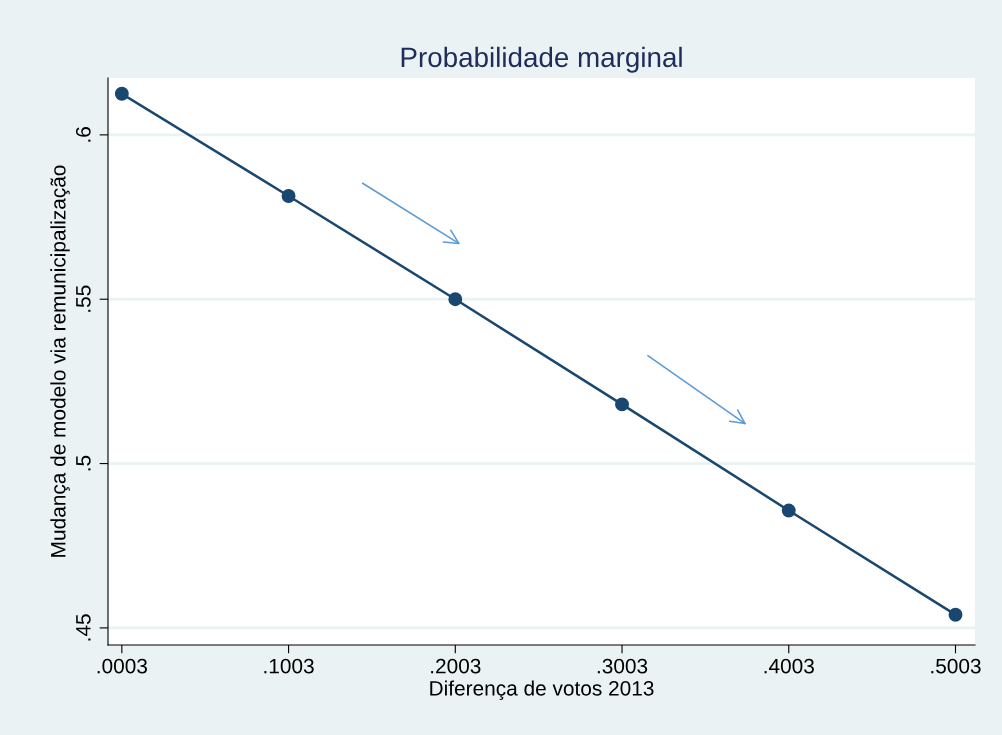  What do you see at coordinates (622, 666) in the screenshot?
I see `x-tick-label: .3003` at bounding box center [622, 666].